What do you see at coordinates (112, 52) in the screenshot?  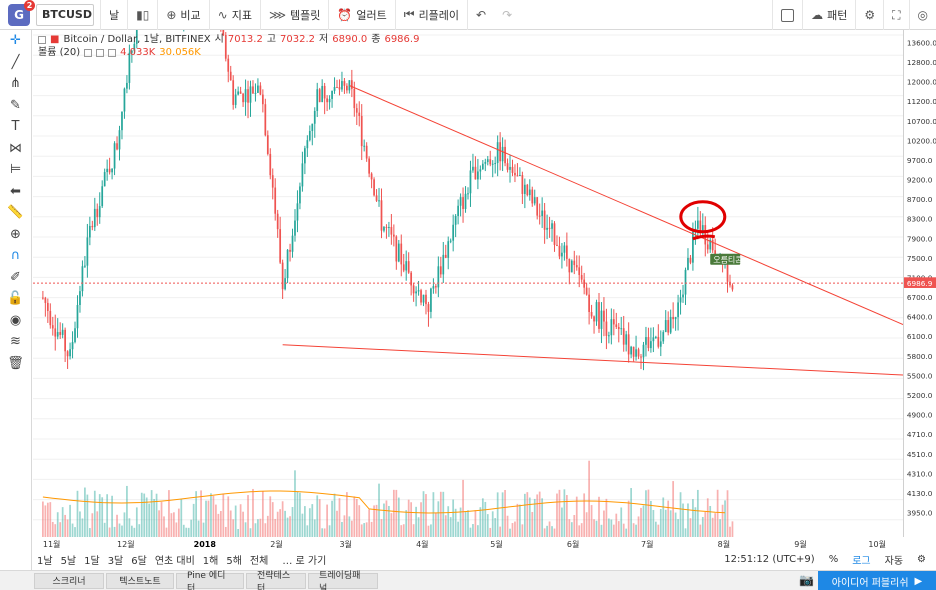 I see `volume-close-icon` at bounding box center [112, 52].